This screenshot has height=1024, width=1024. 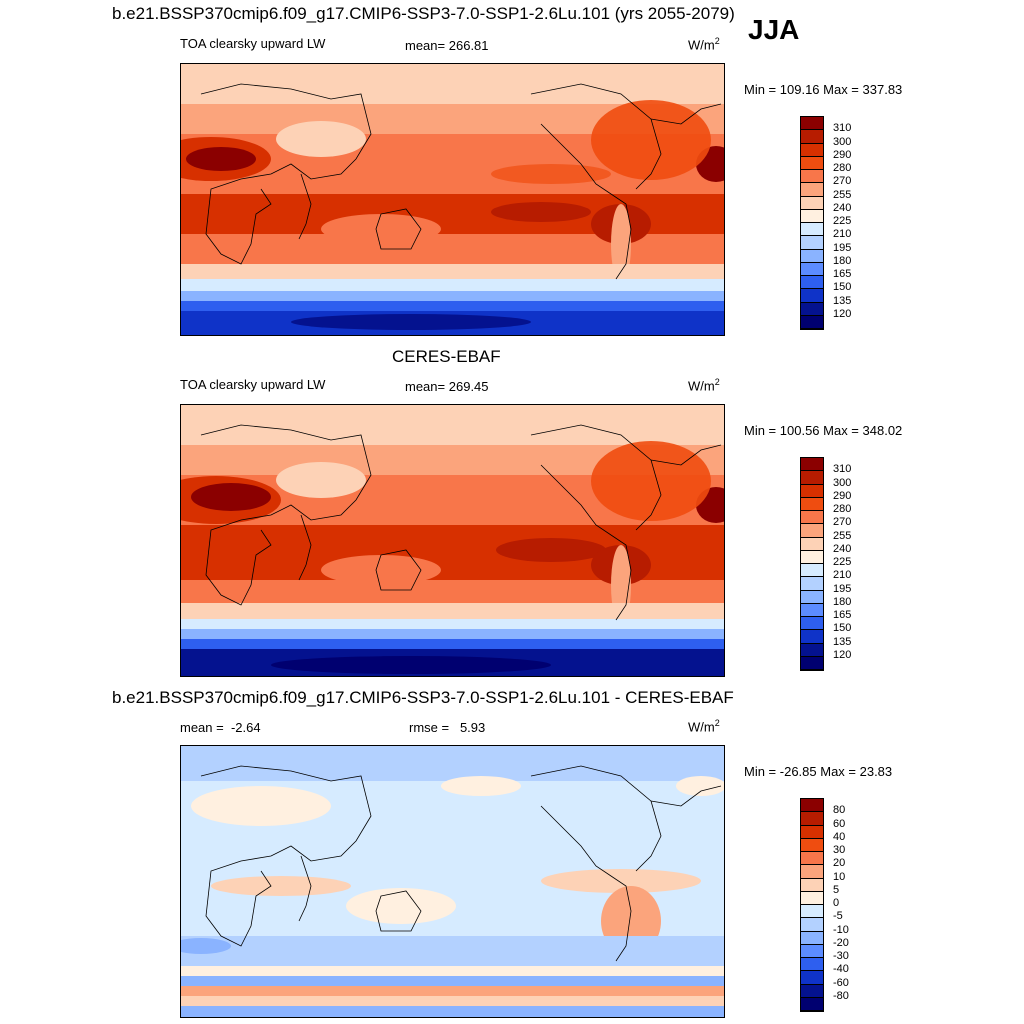 I want to click on panel1-colorbar-tick-label: 180, so click(x=842, y=260).